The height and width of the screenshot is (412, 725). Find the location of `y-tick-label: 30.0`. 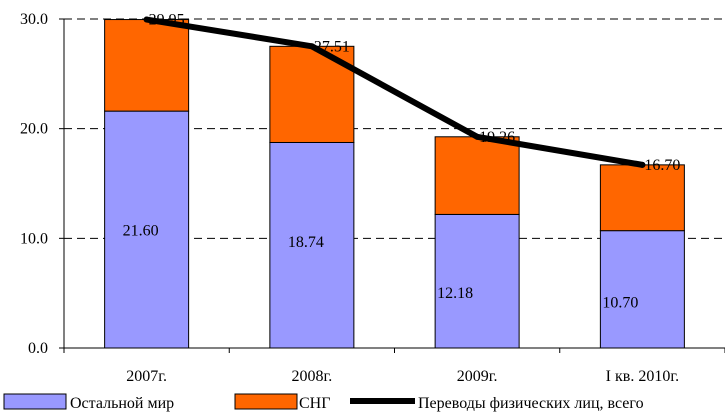

y-tick-label: 30.0 is located at coordinates (34, 19).